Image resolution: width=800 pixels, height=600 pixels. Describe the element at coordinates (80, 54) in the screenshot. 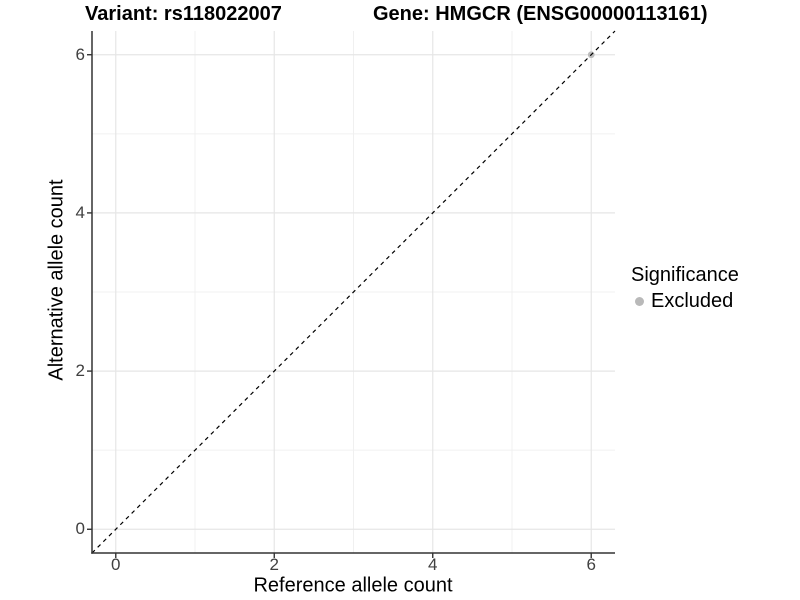

I see `y-tick-label: 6` at that location.